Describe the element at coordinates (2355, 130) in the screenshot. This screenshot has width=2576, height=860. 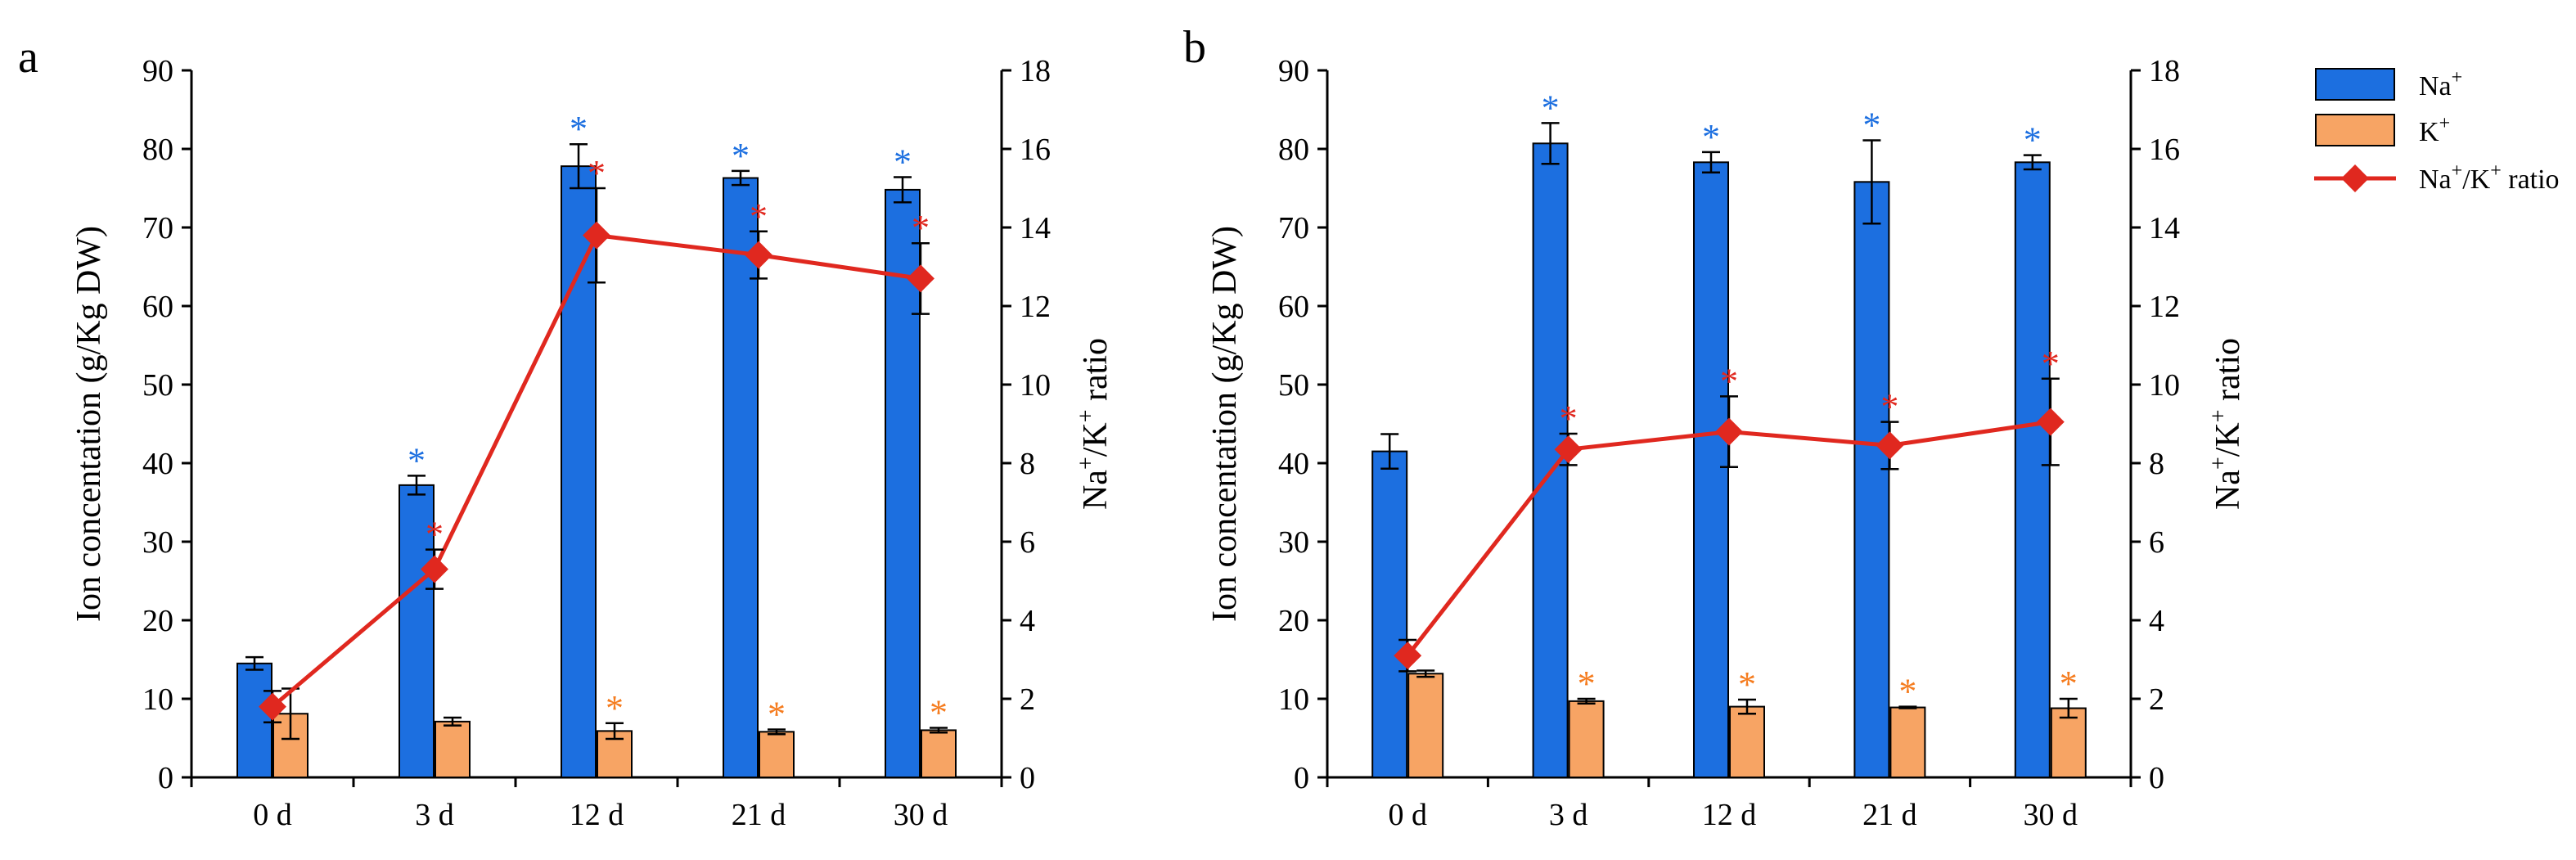
I see `legend-swatch-k` at that location.